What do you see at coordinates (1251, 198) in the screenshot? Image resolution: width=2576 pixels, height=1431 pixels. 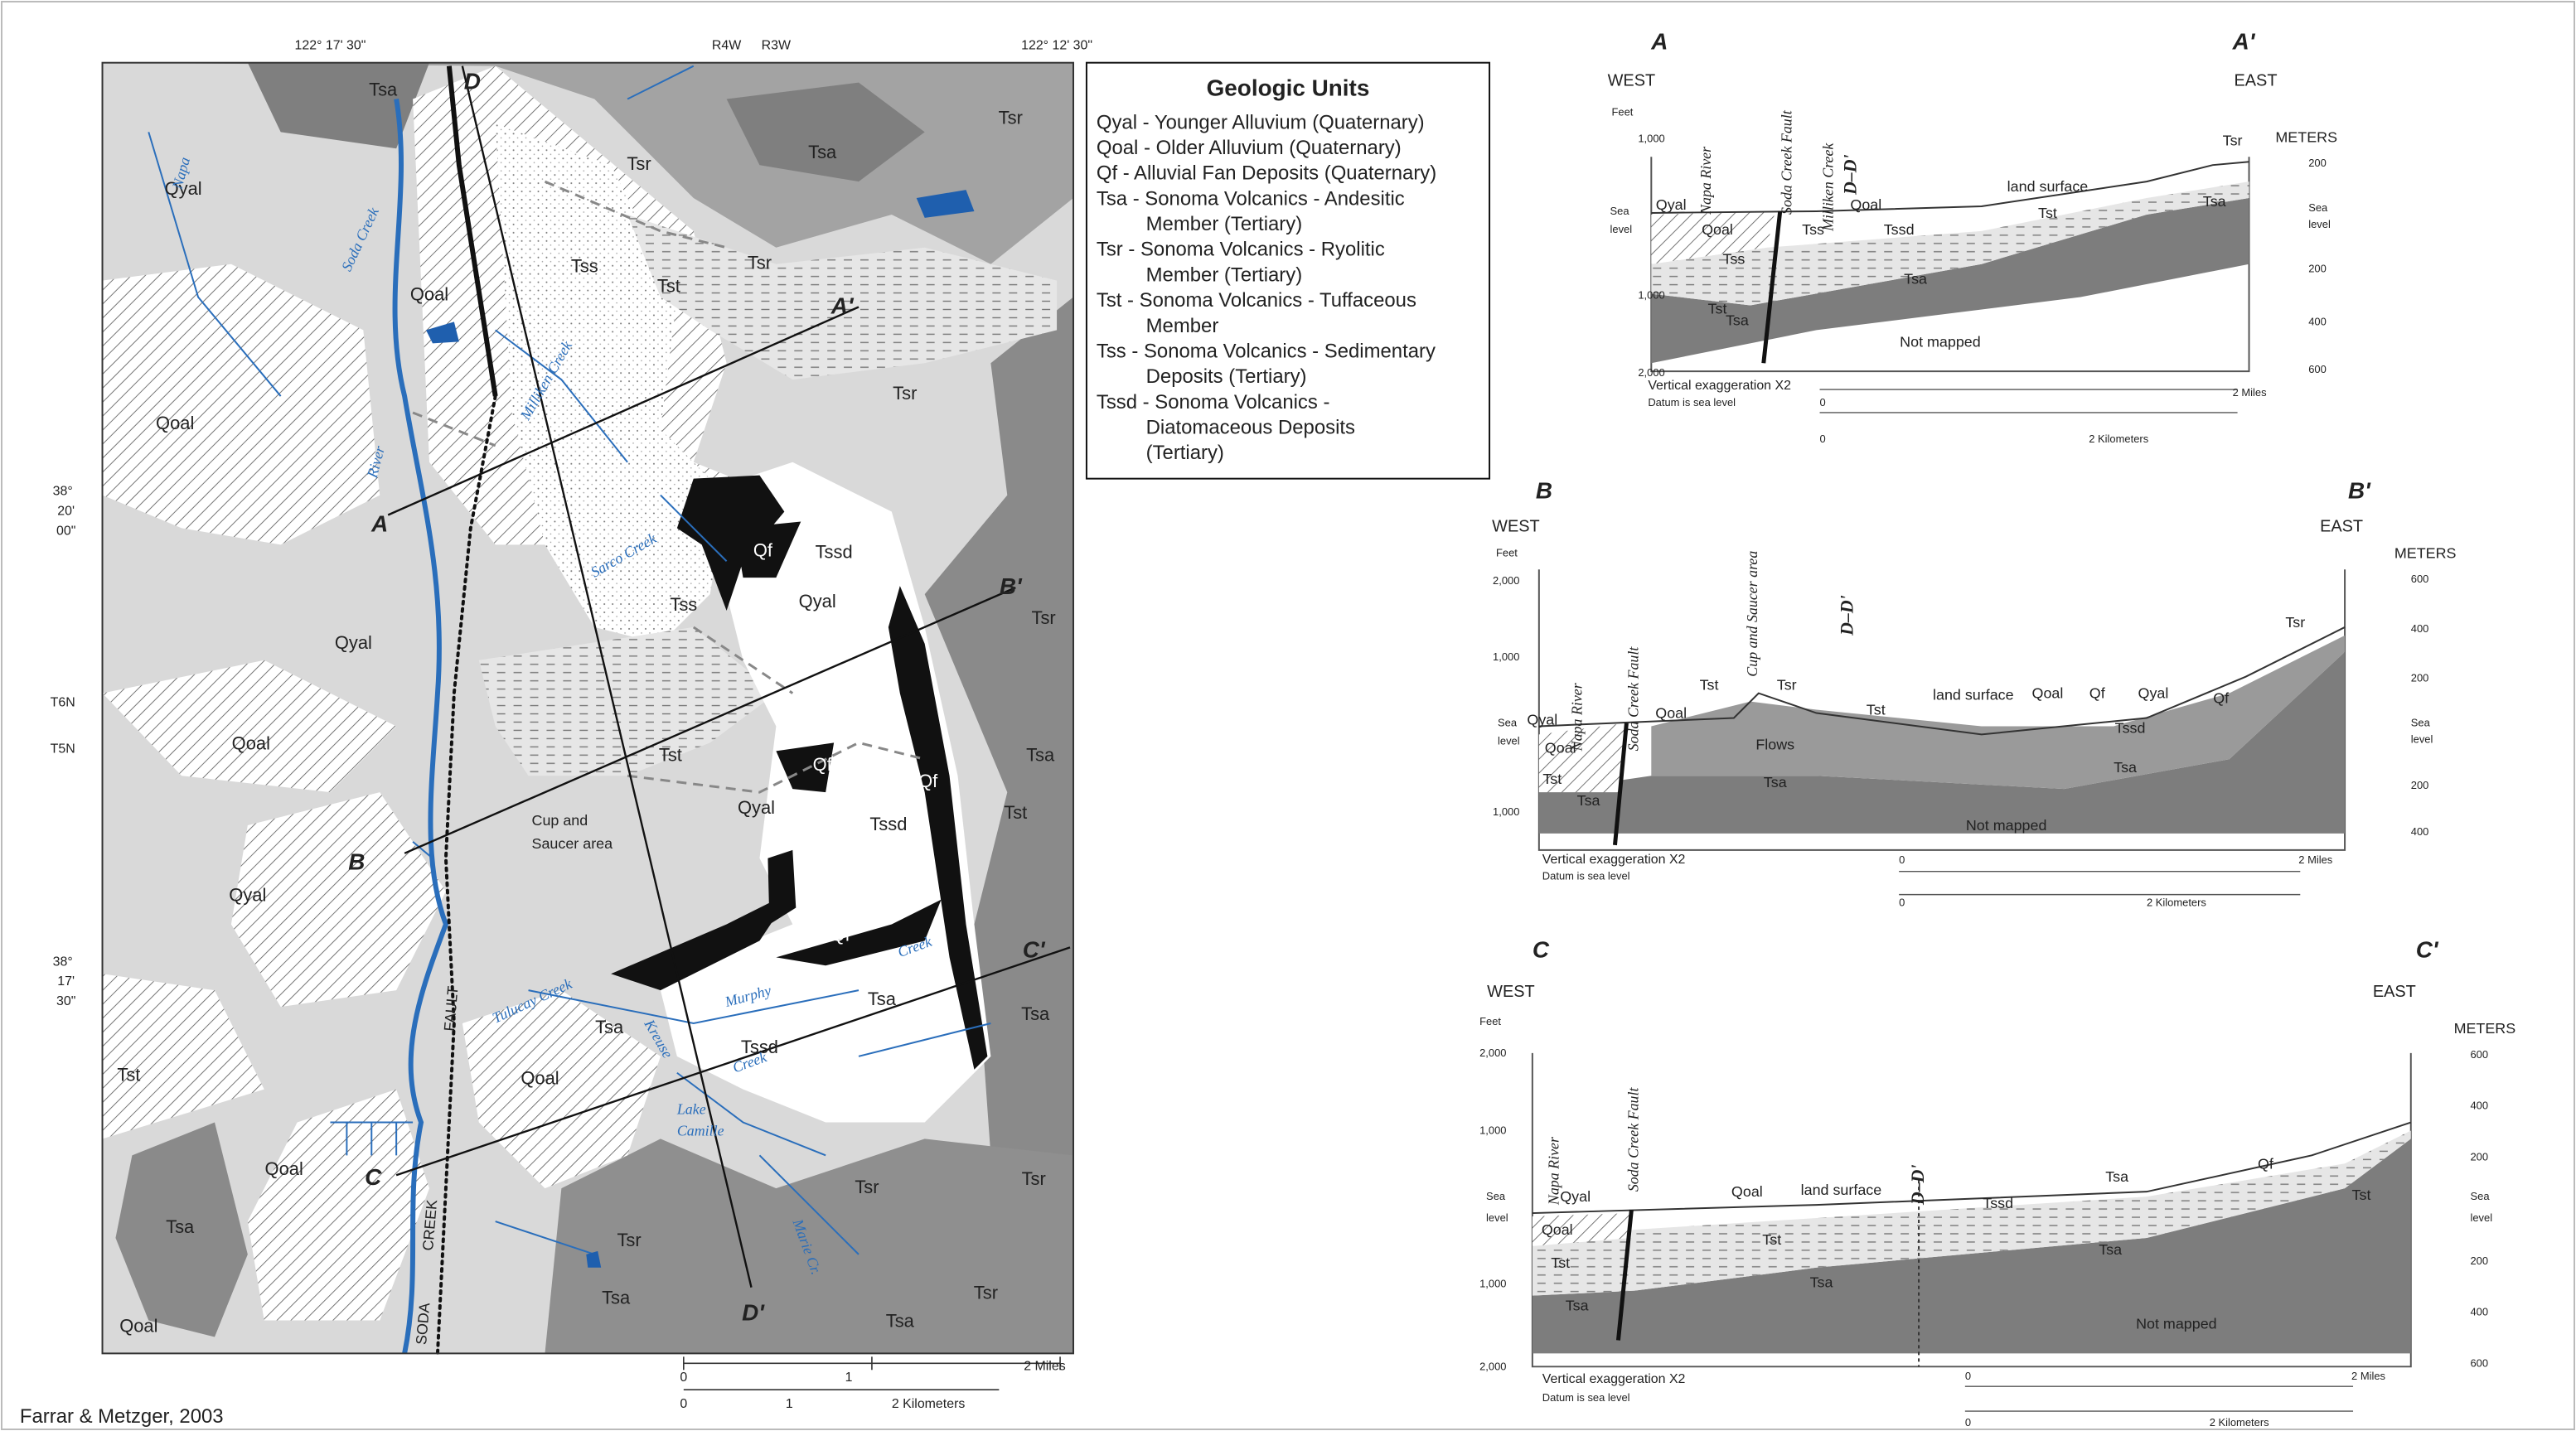 I see `legend-item: Tsa - Sonoma Volcanics - Andesitic` at bounding box center [1251, 198].